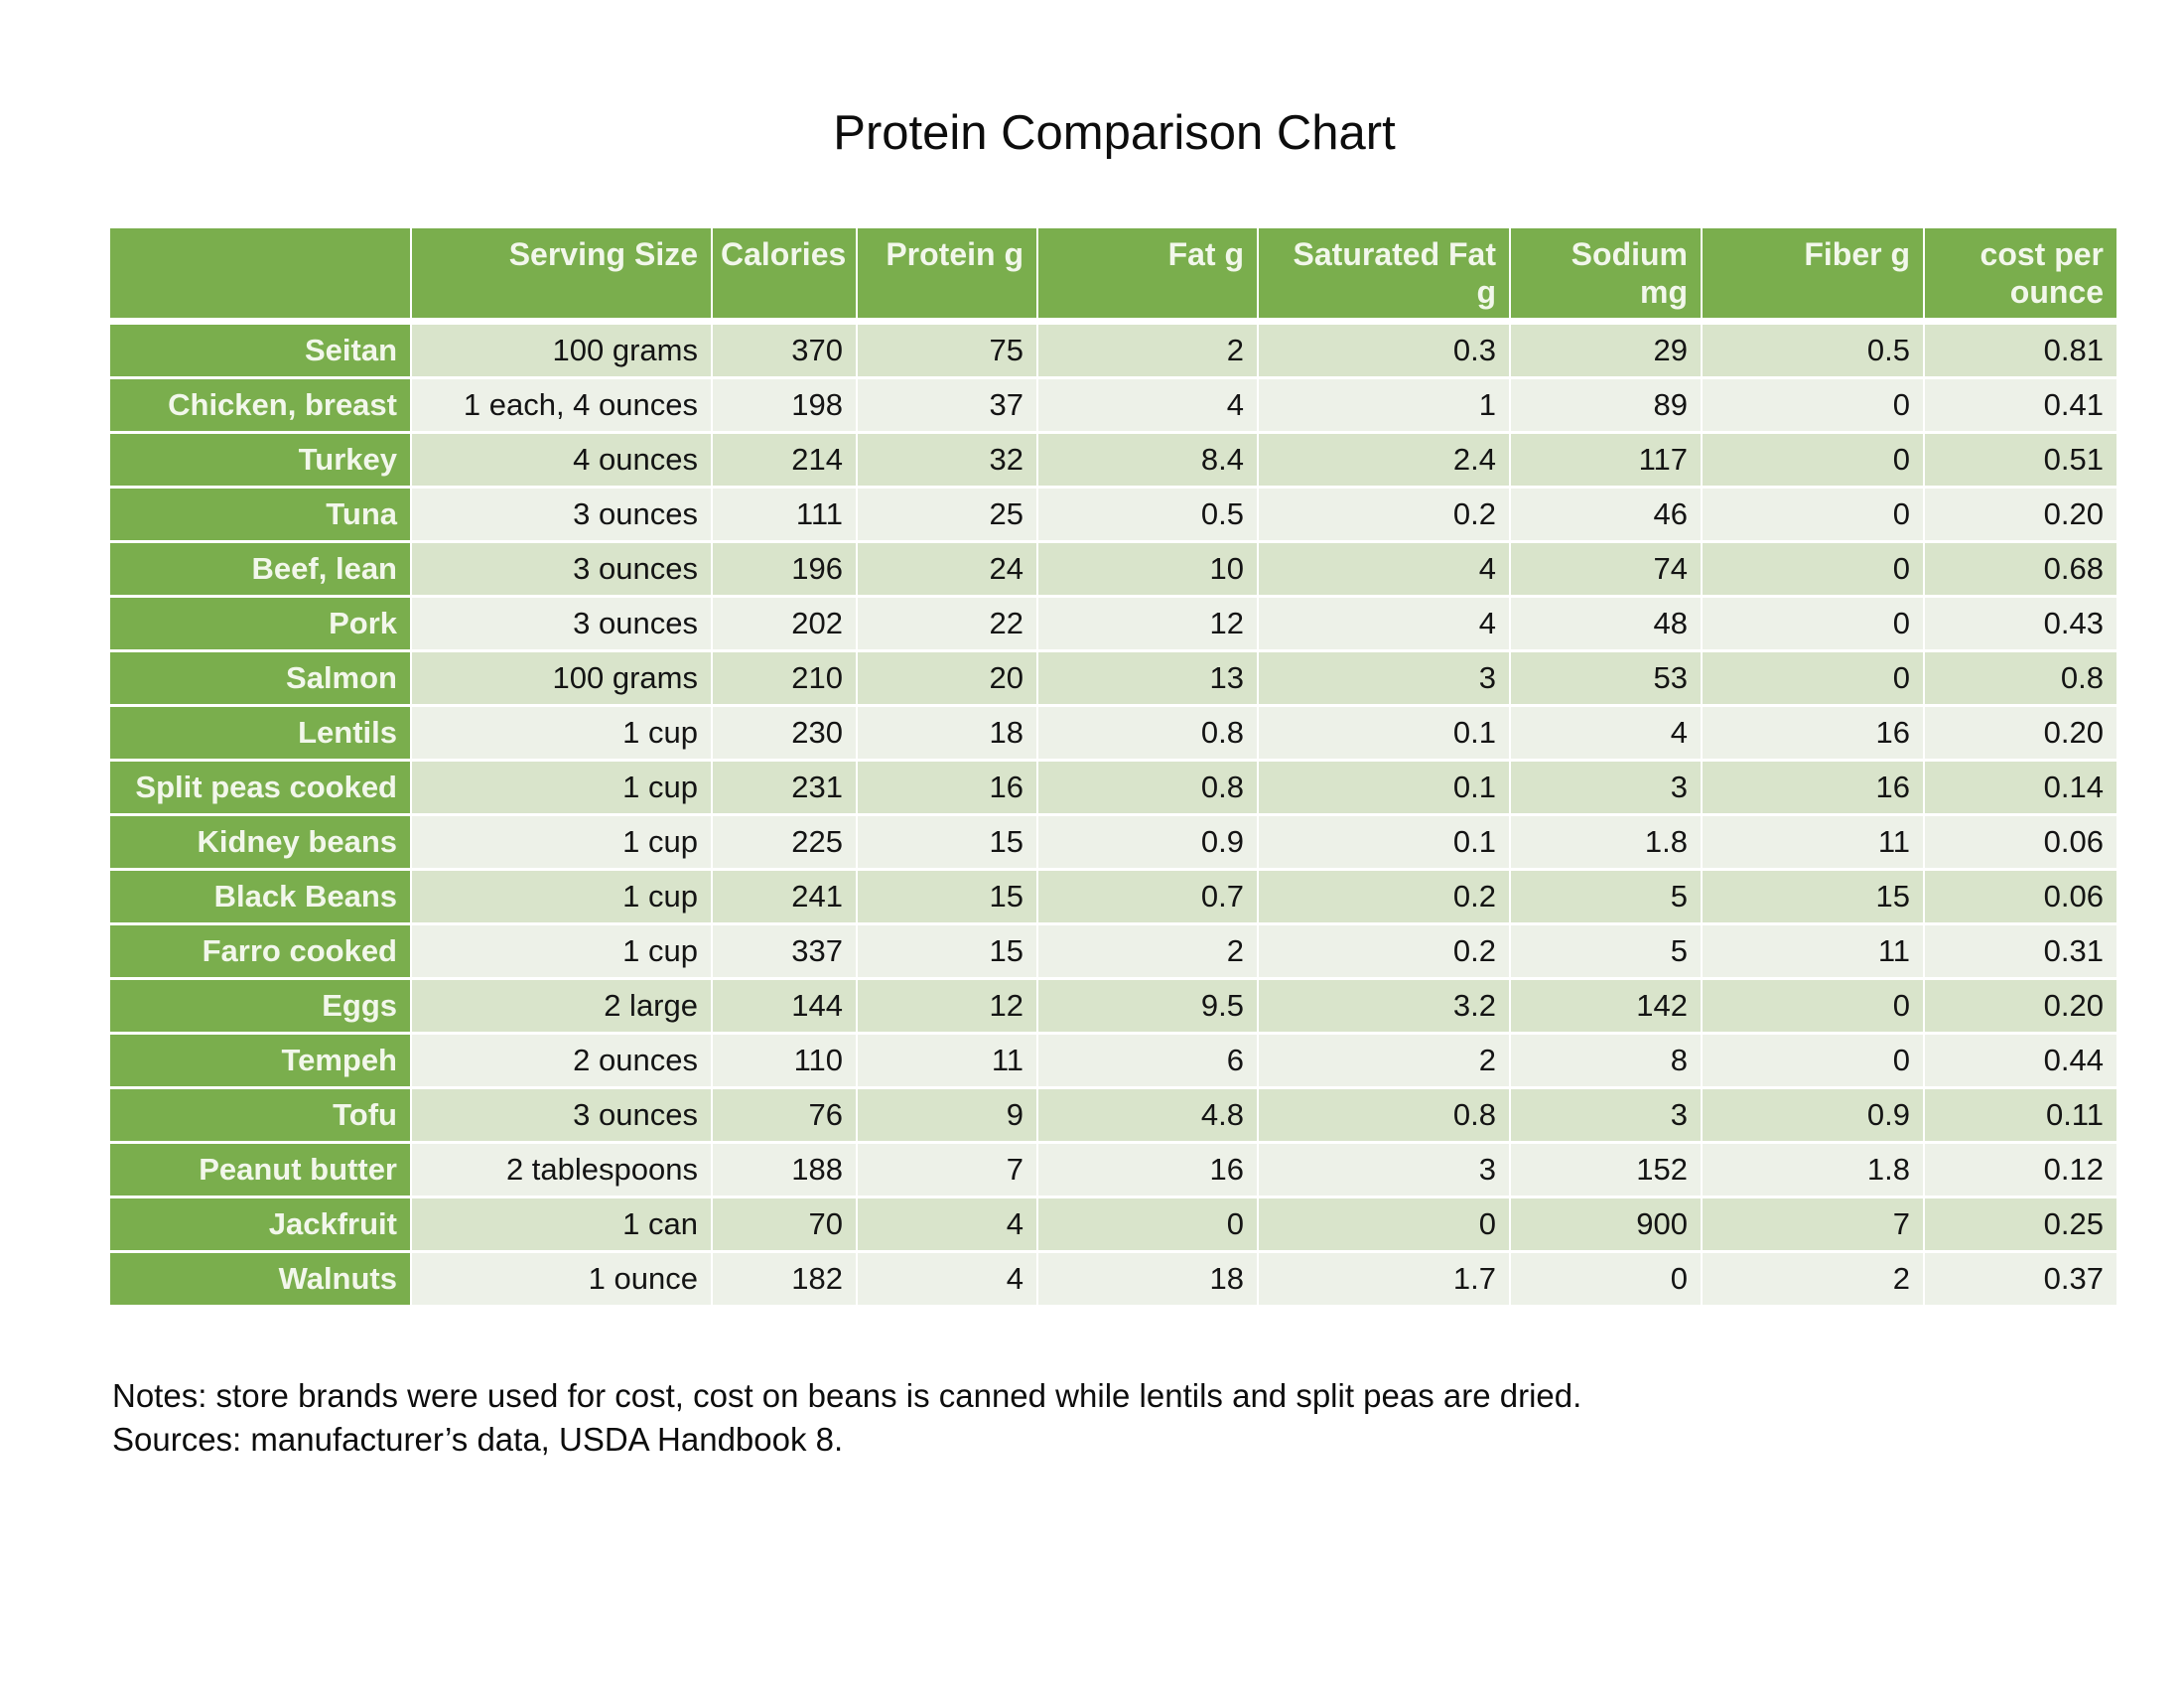  Describe the element at coordinates (261, 1062) in the screenshot. I see `row-label: Tempeh` at that location.